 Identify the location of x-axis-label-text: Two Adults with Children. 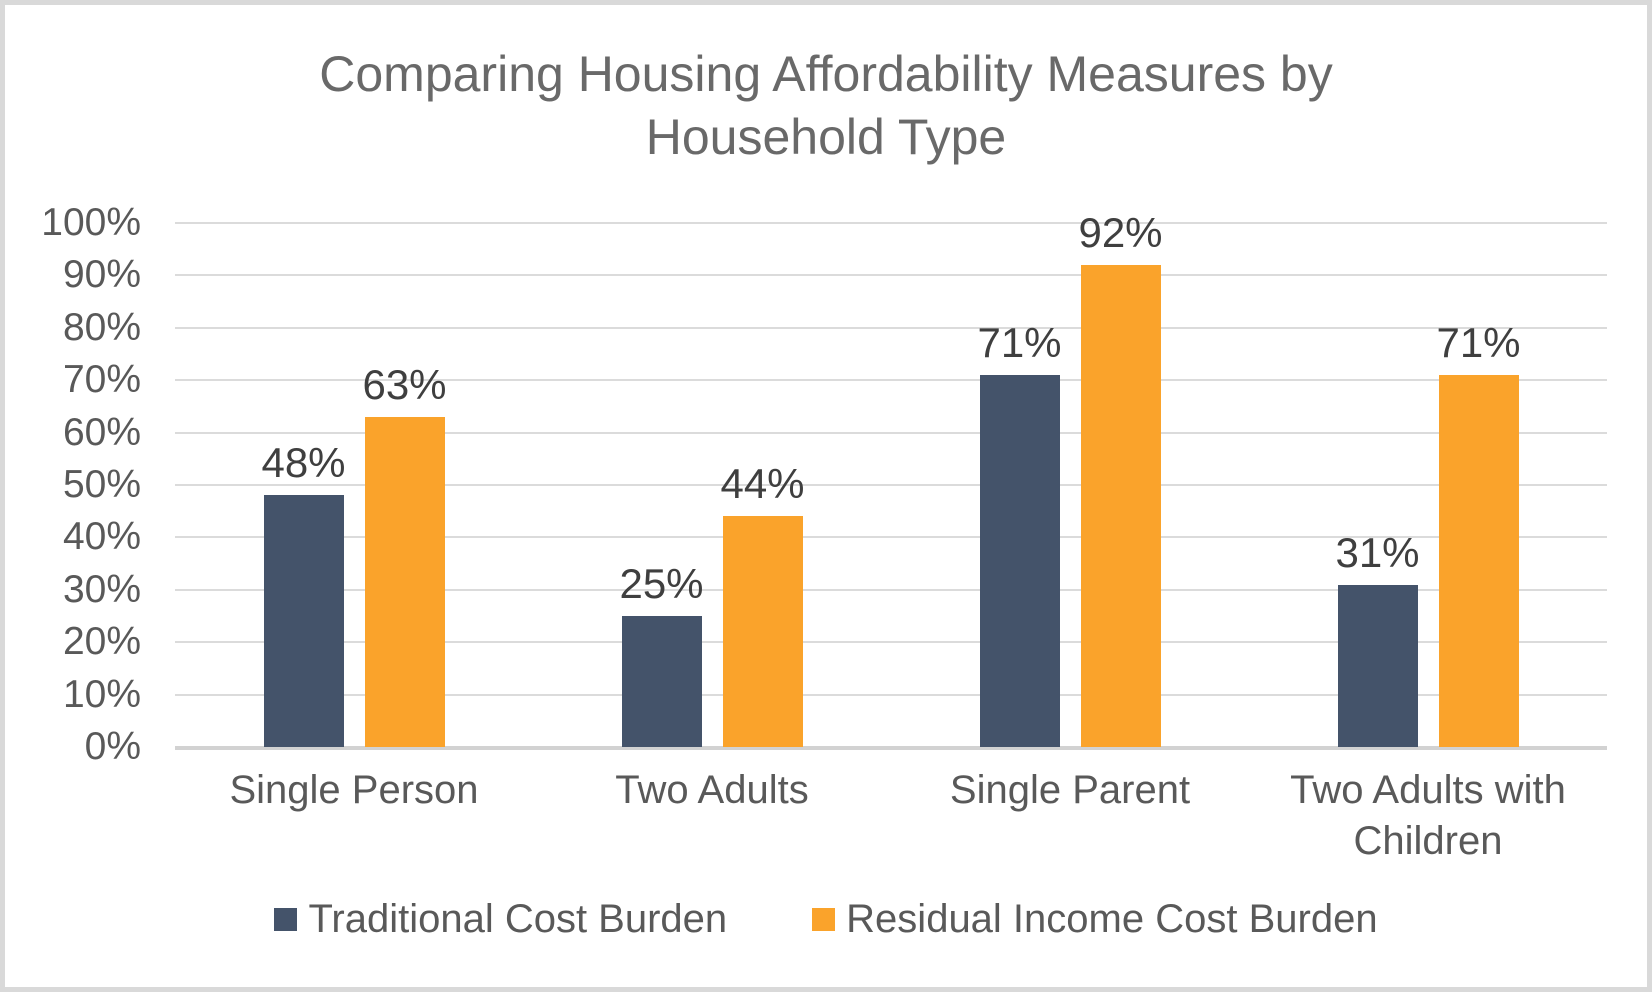
(1428, 815).